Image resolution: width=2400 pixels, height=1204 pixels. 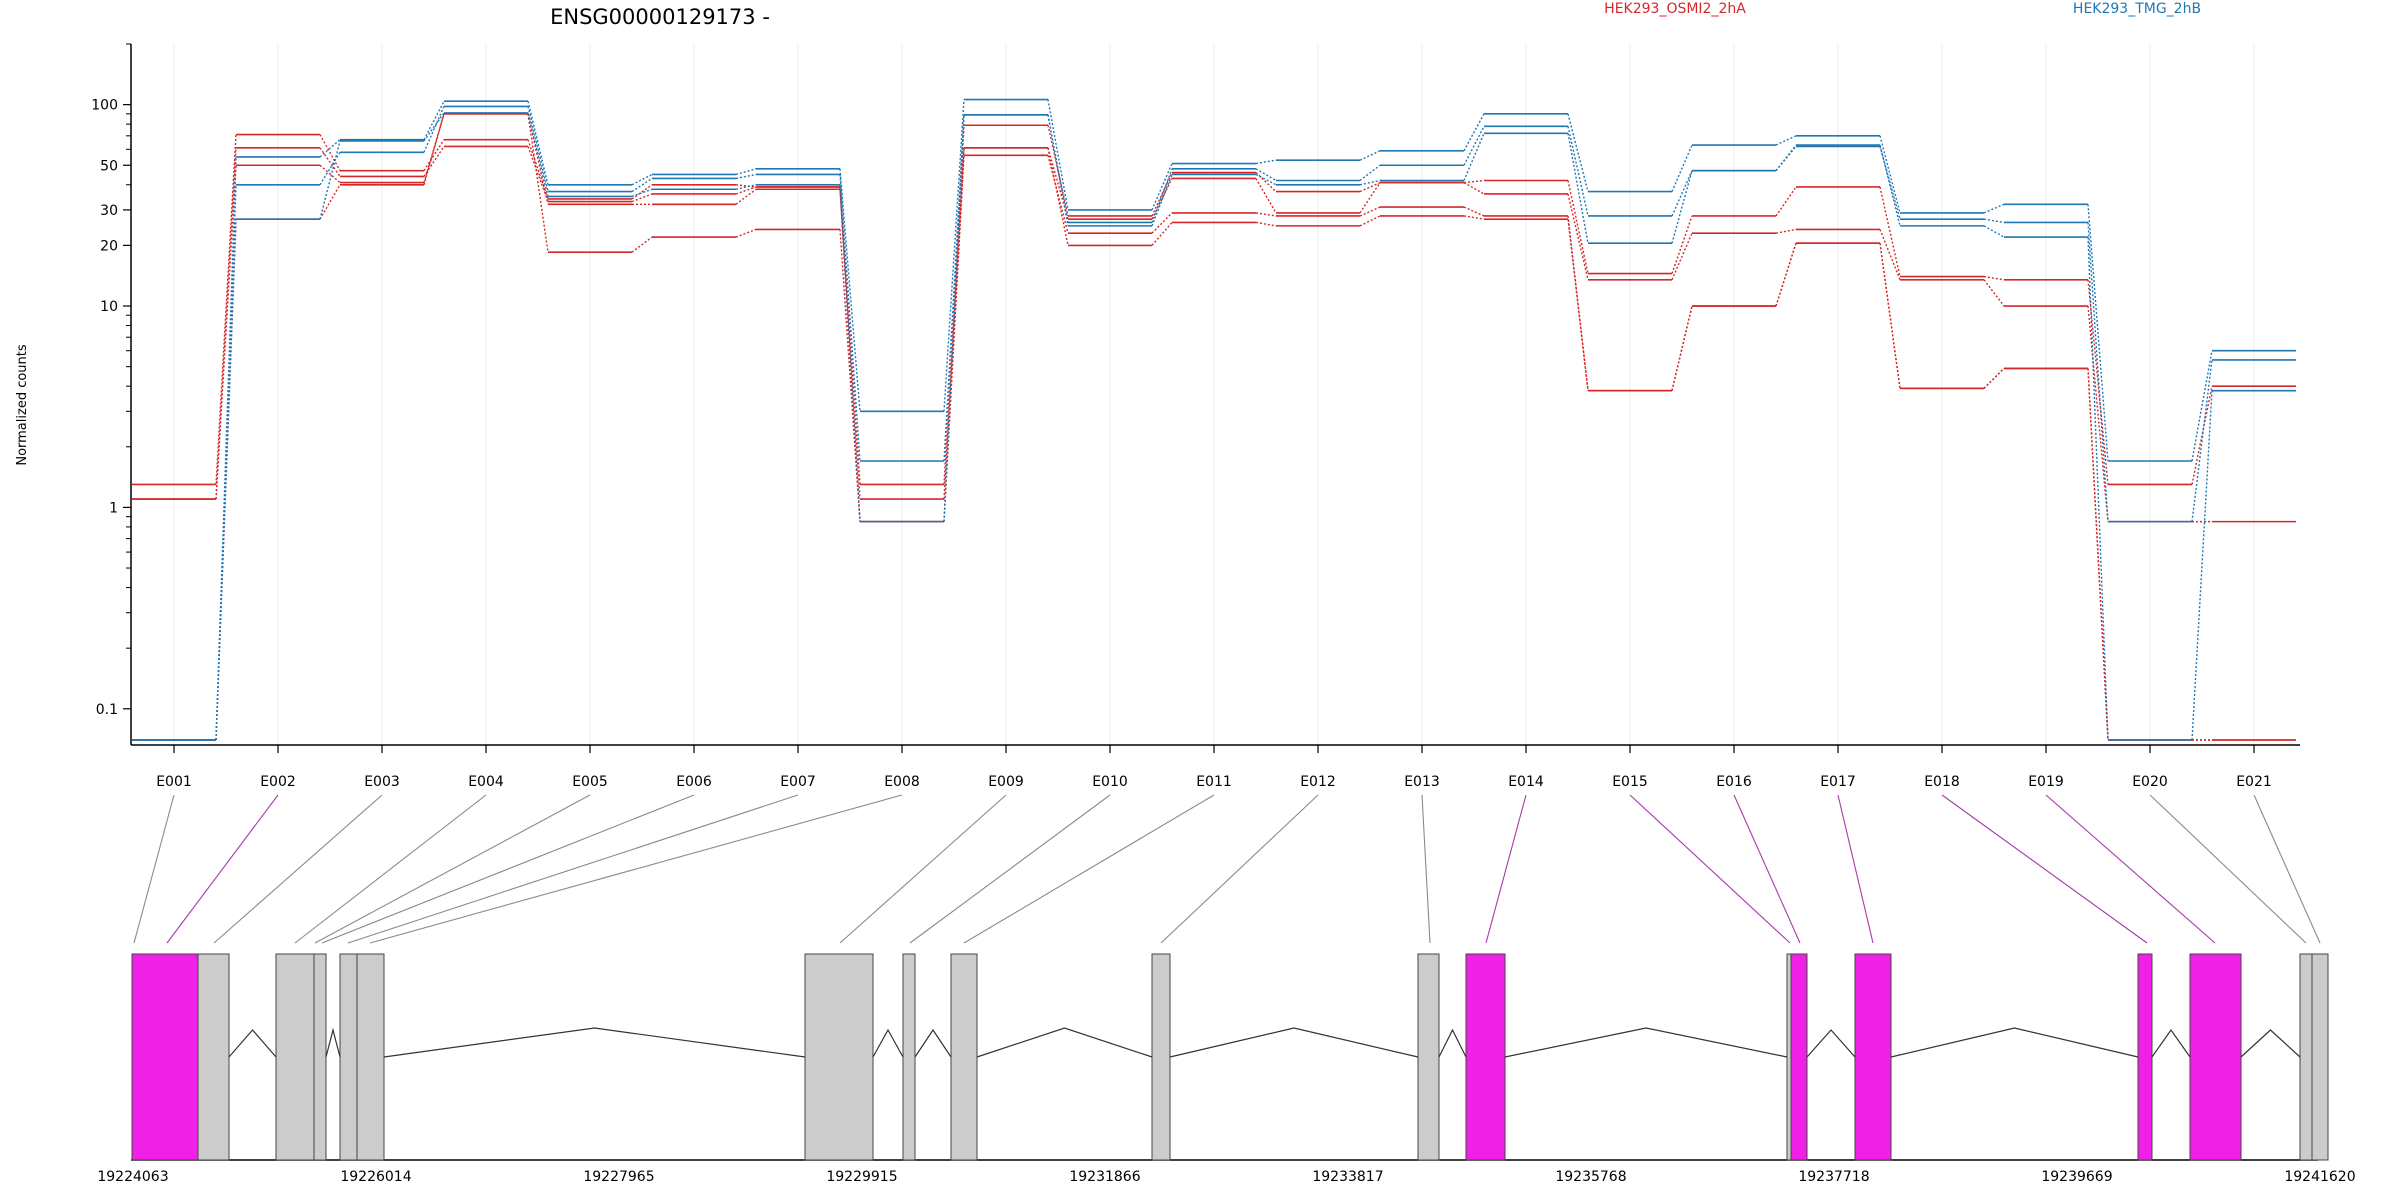 What do you see at coordinates (2076, 1177) in the screenshot?
I see `coordinate-label: 19239669` at bounding box center [2076, 1177].